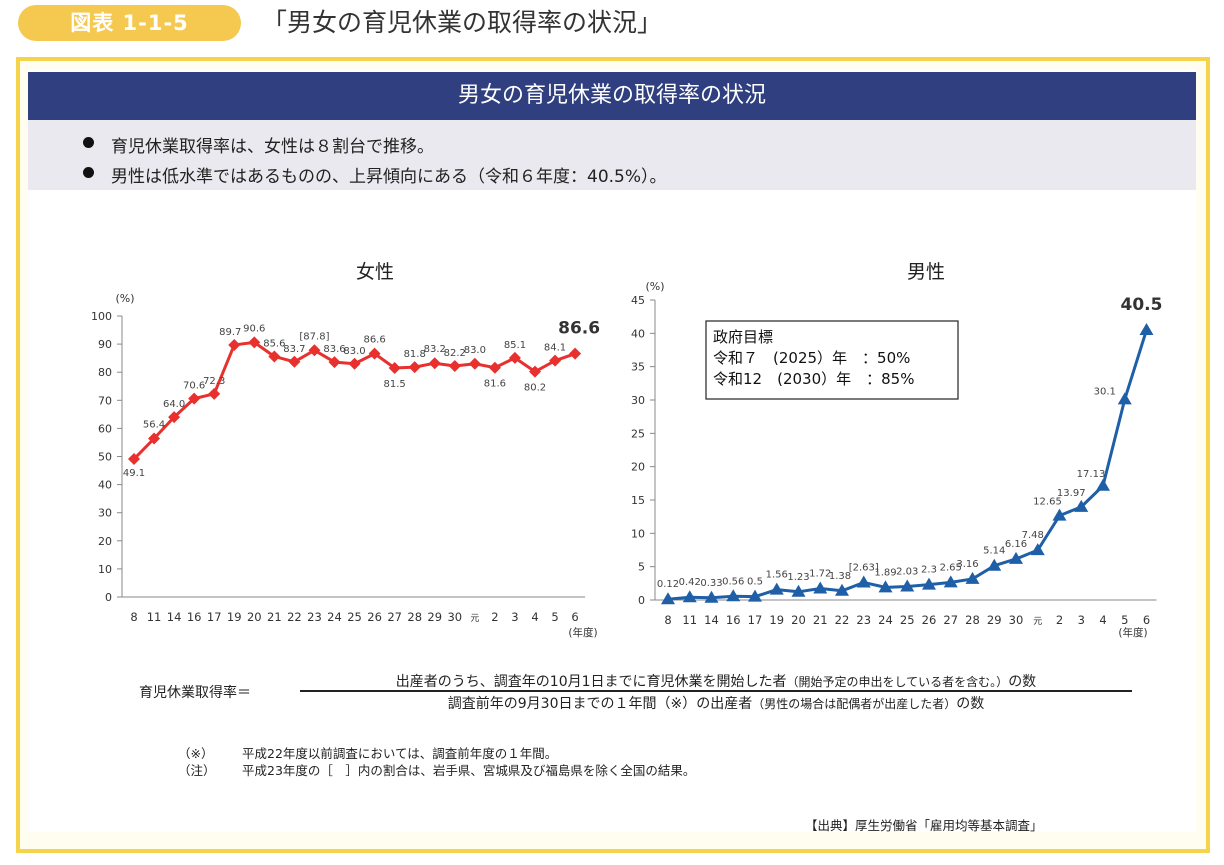  What do you see at coordinates (951, 567) in the screenshot?
I see `data-label: 2.65` at bounding box center [951, 567].